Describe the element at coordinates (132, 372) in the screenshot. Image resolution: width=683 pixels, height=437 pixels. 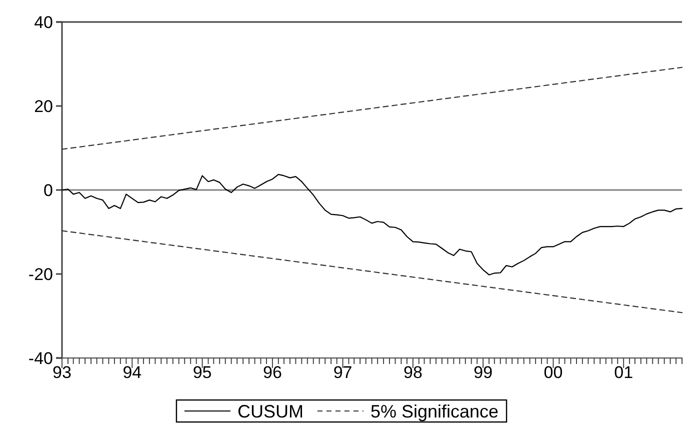
I see `x-tick-label: 94` at that location.